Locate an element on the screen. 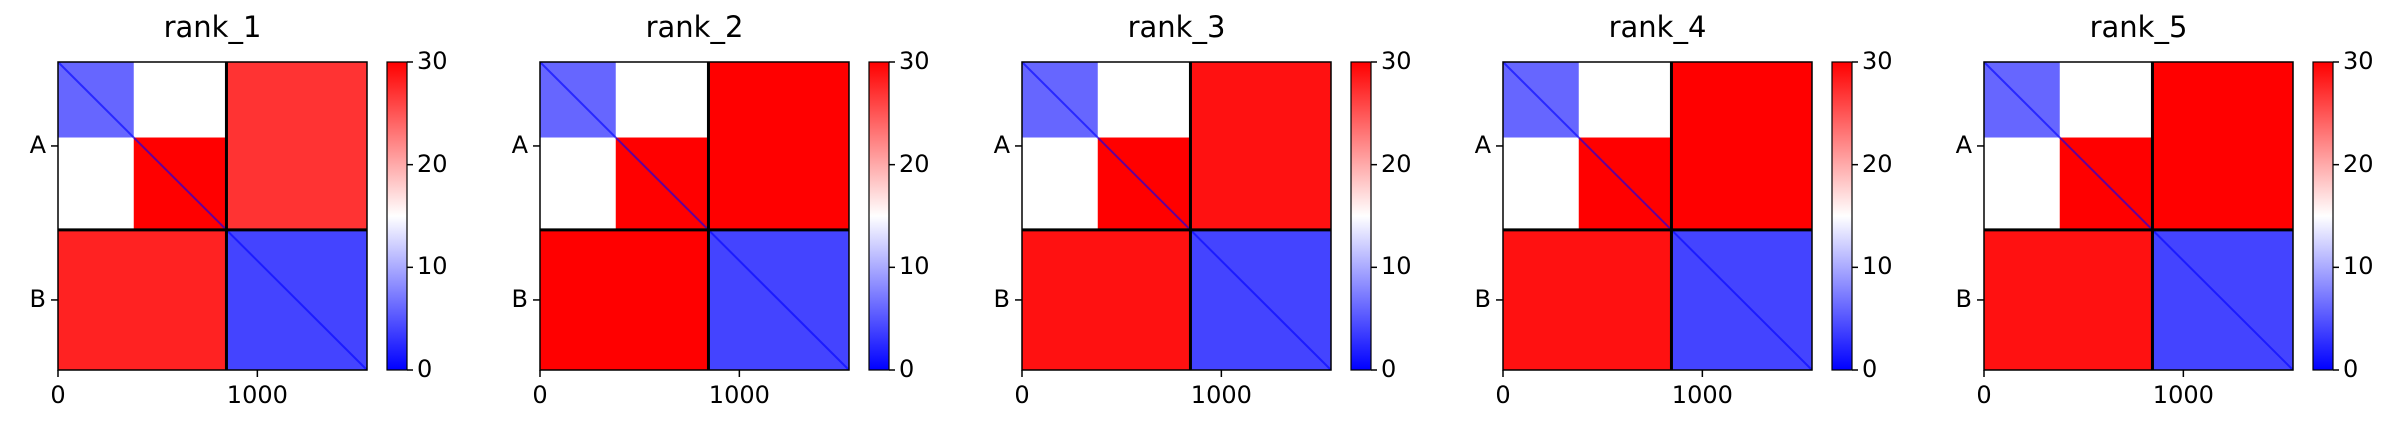  panel-title: rank_4 is located at coordinates (1657, 27).